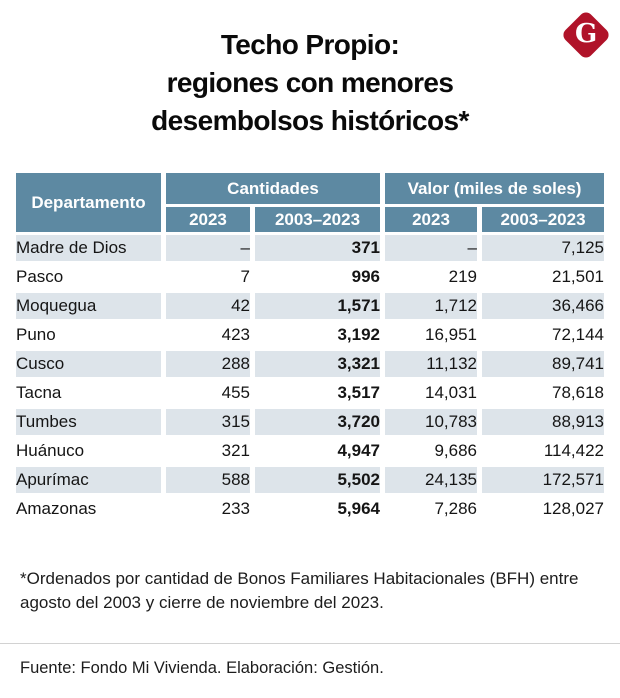 The height and width of the screenshot is (698, 620). I want to click on cantidad-2023-cell: 7, so click(207, 277).